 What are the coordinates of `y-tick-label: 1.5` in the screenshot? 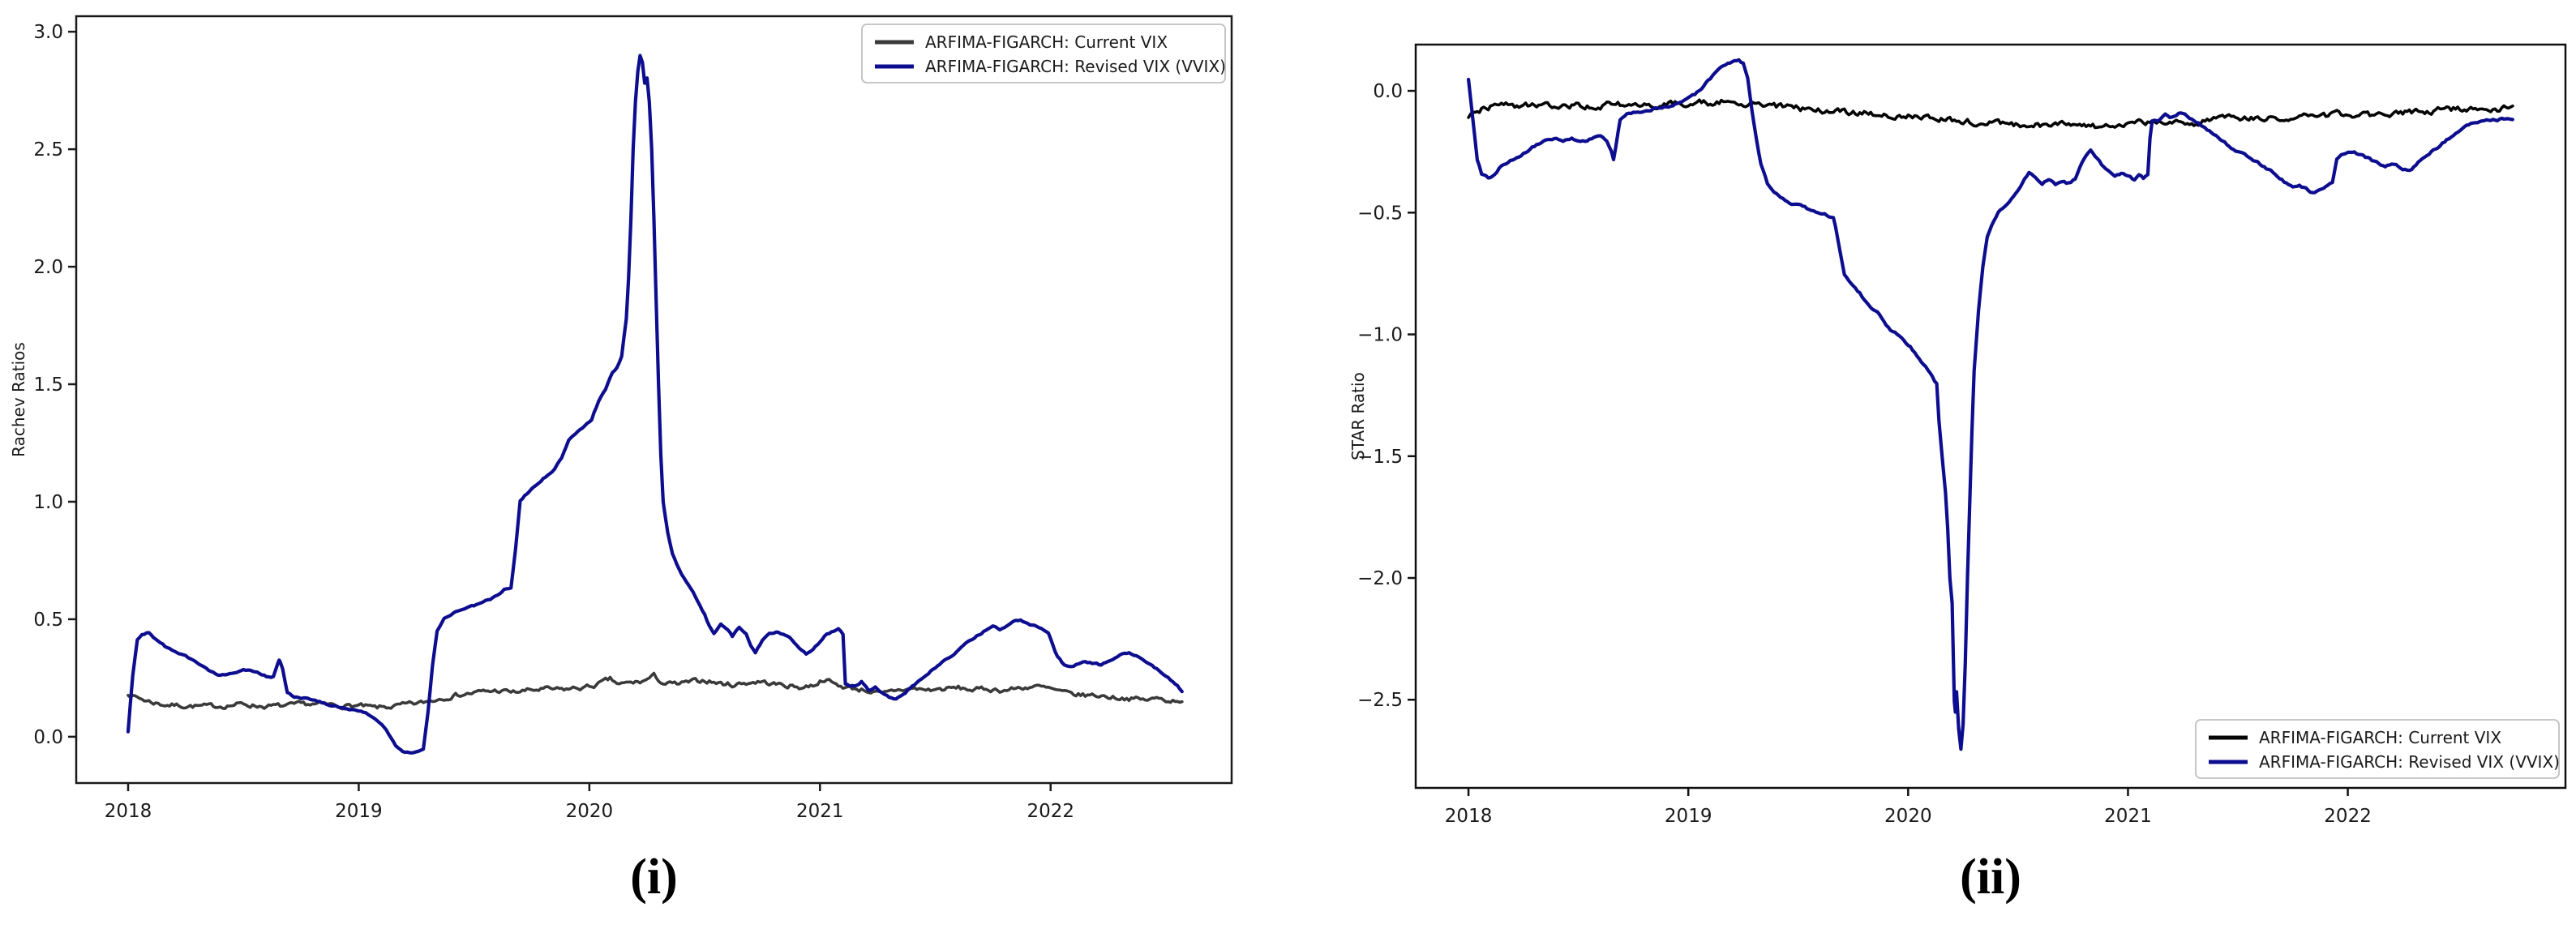 It's located at (48, 385).